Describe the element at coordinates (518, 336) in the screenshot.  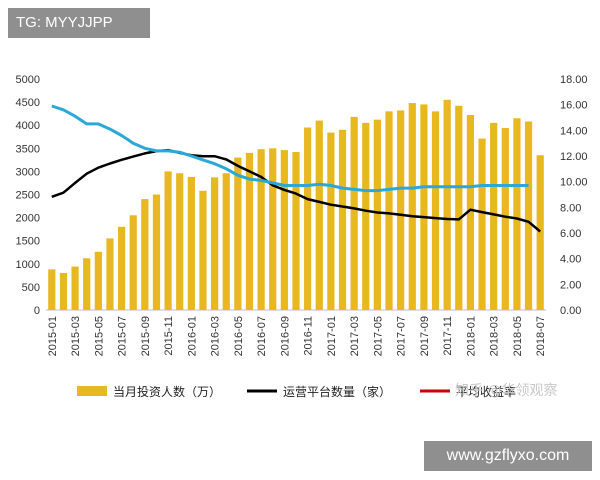
I see `x-tick-label: 2018-05` at that location.